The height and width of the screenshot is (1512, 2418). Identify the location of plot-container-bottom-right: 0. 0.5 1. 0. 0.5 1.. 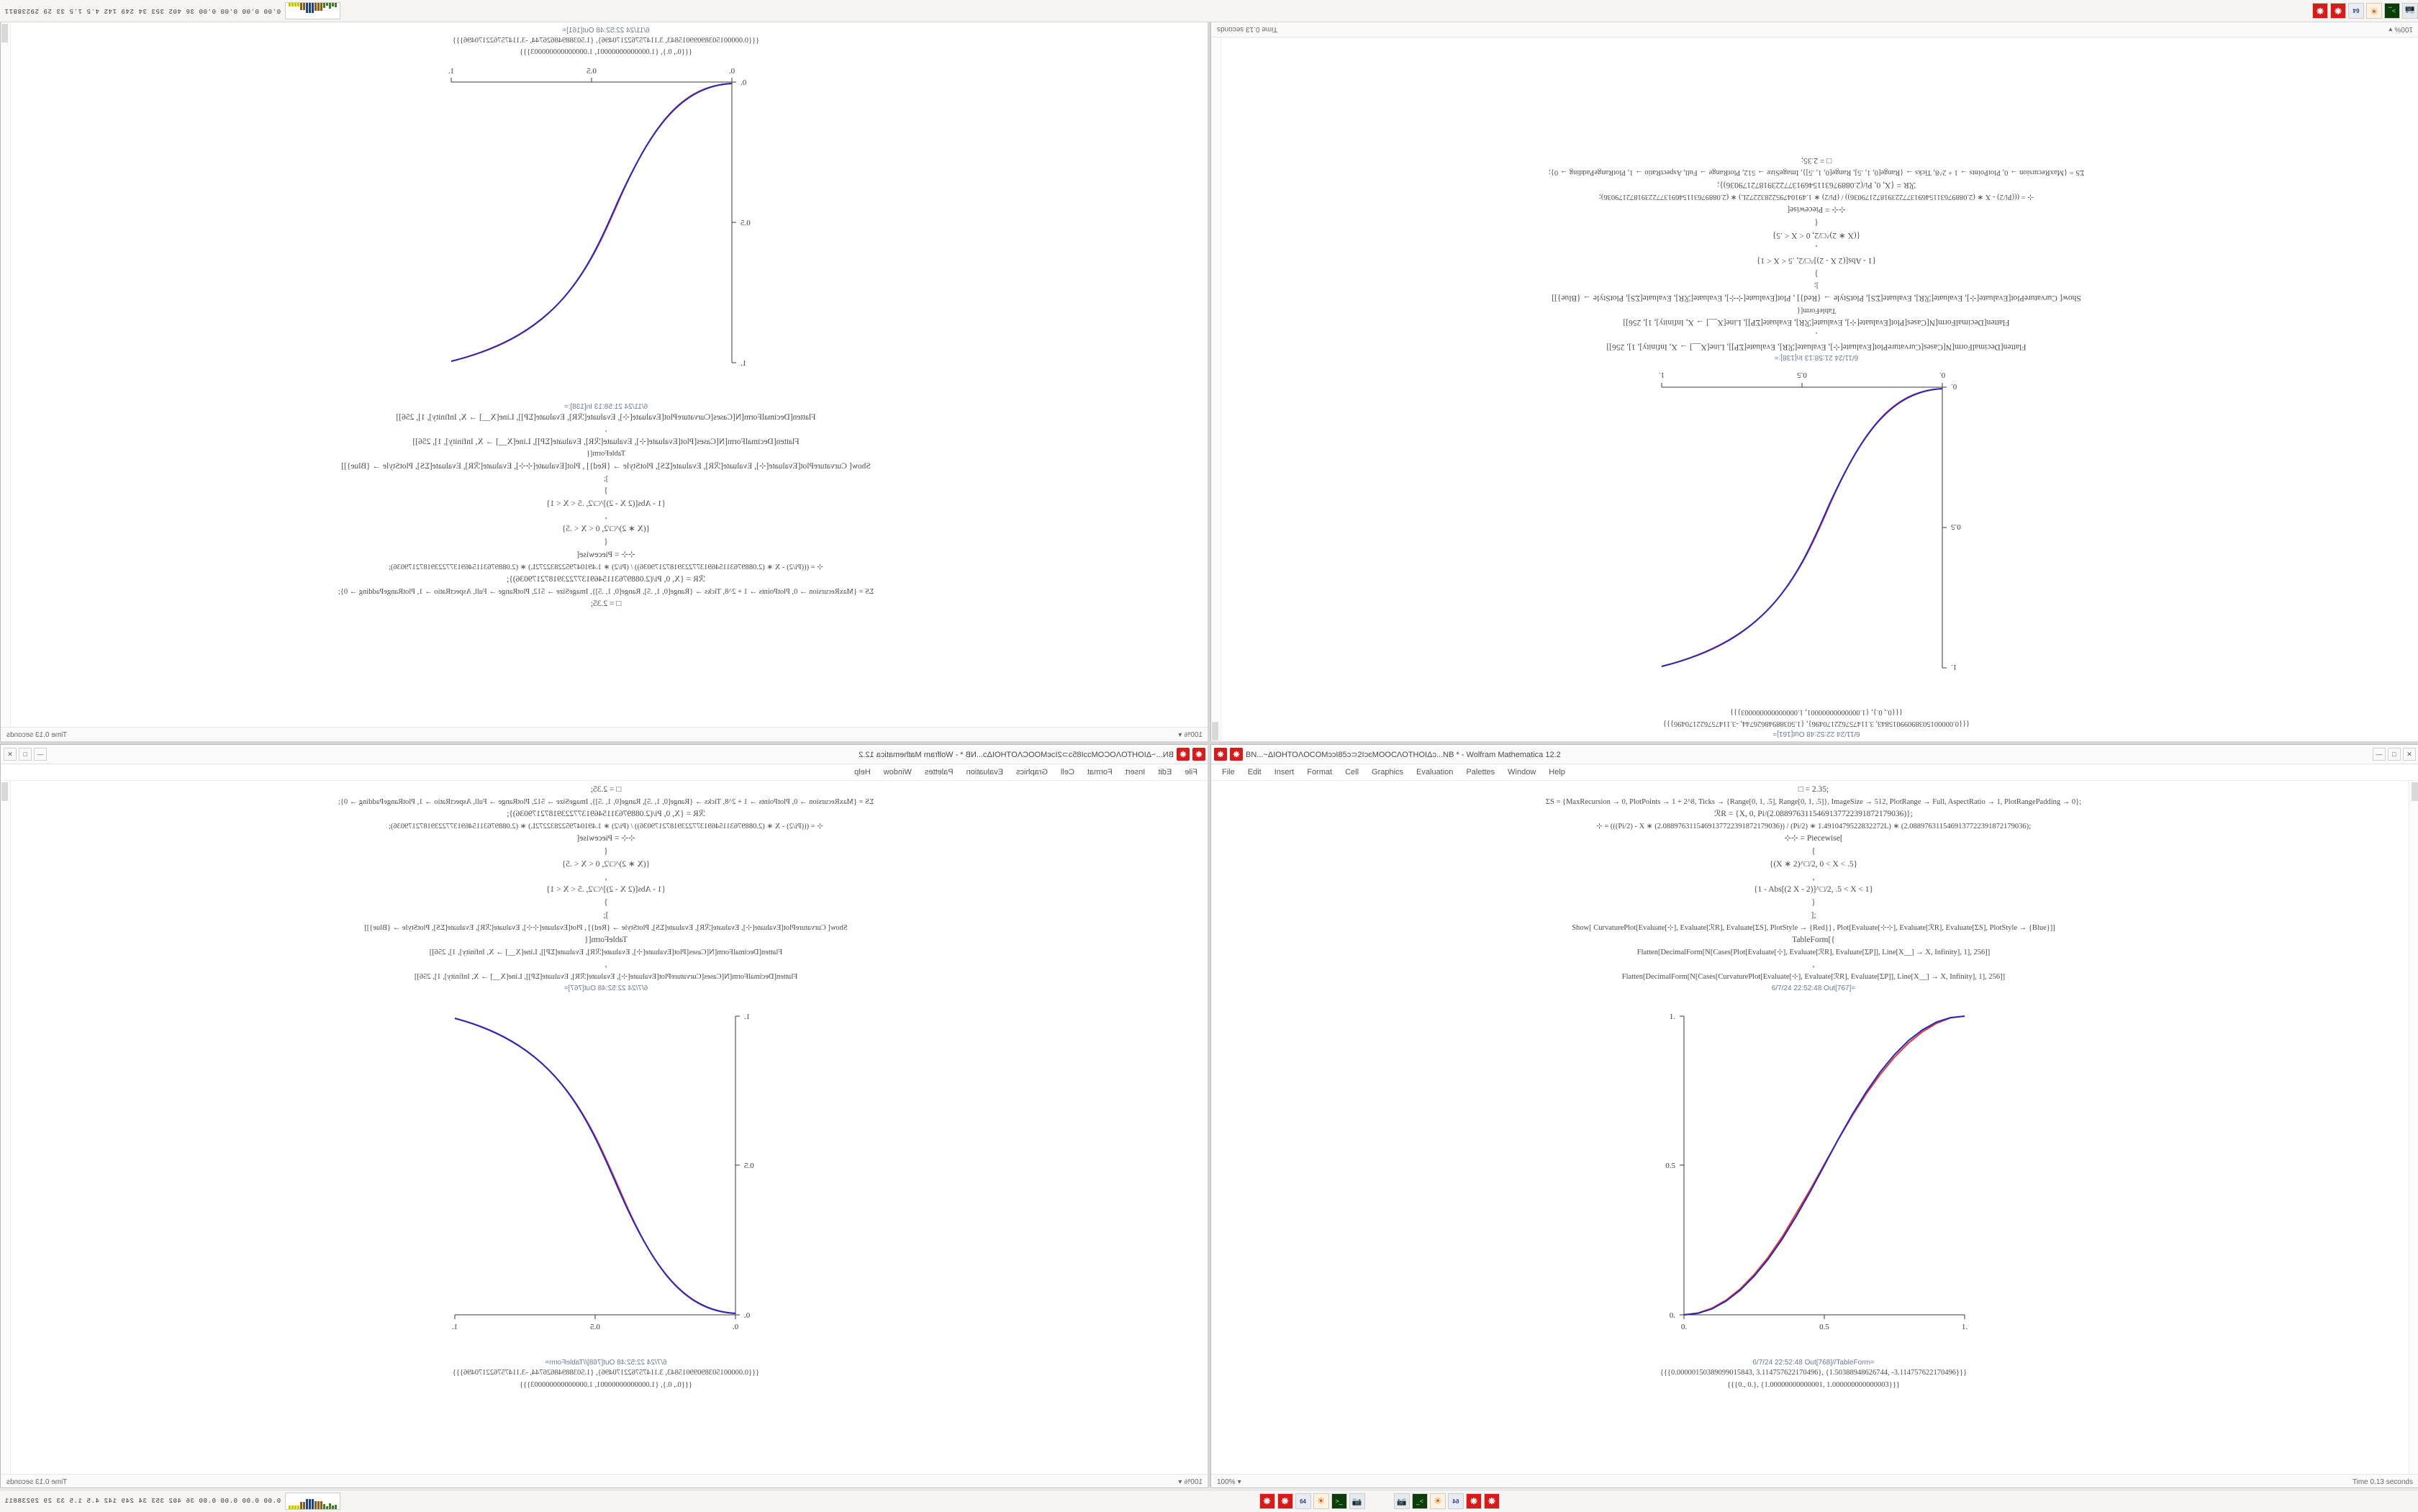
(1813, 1175).